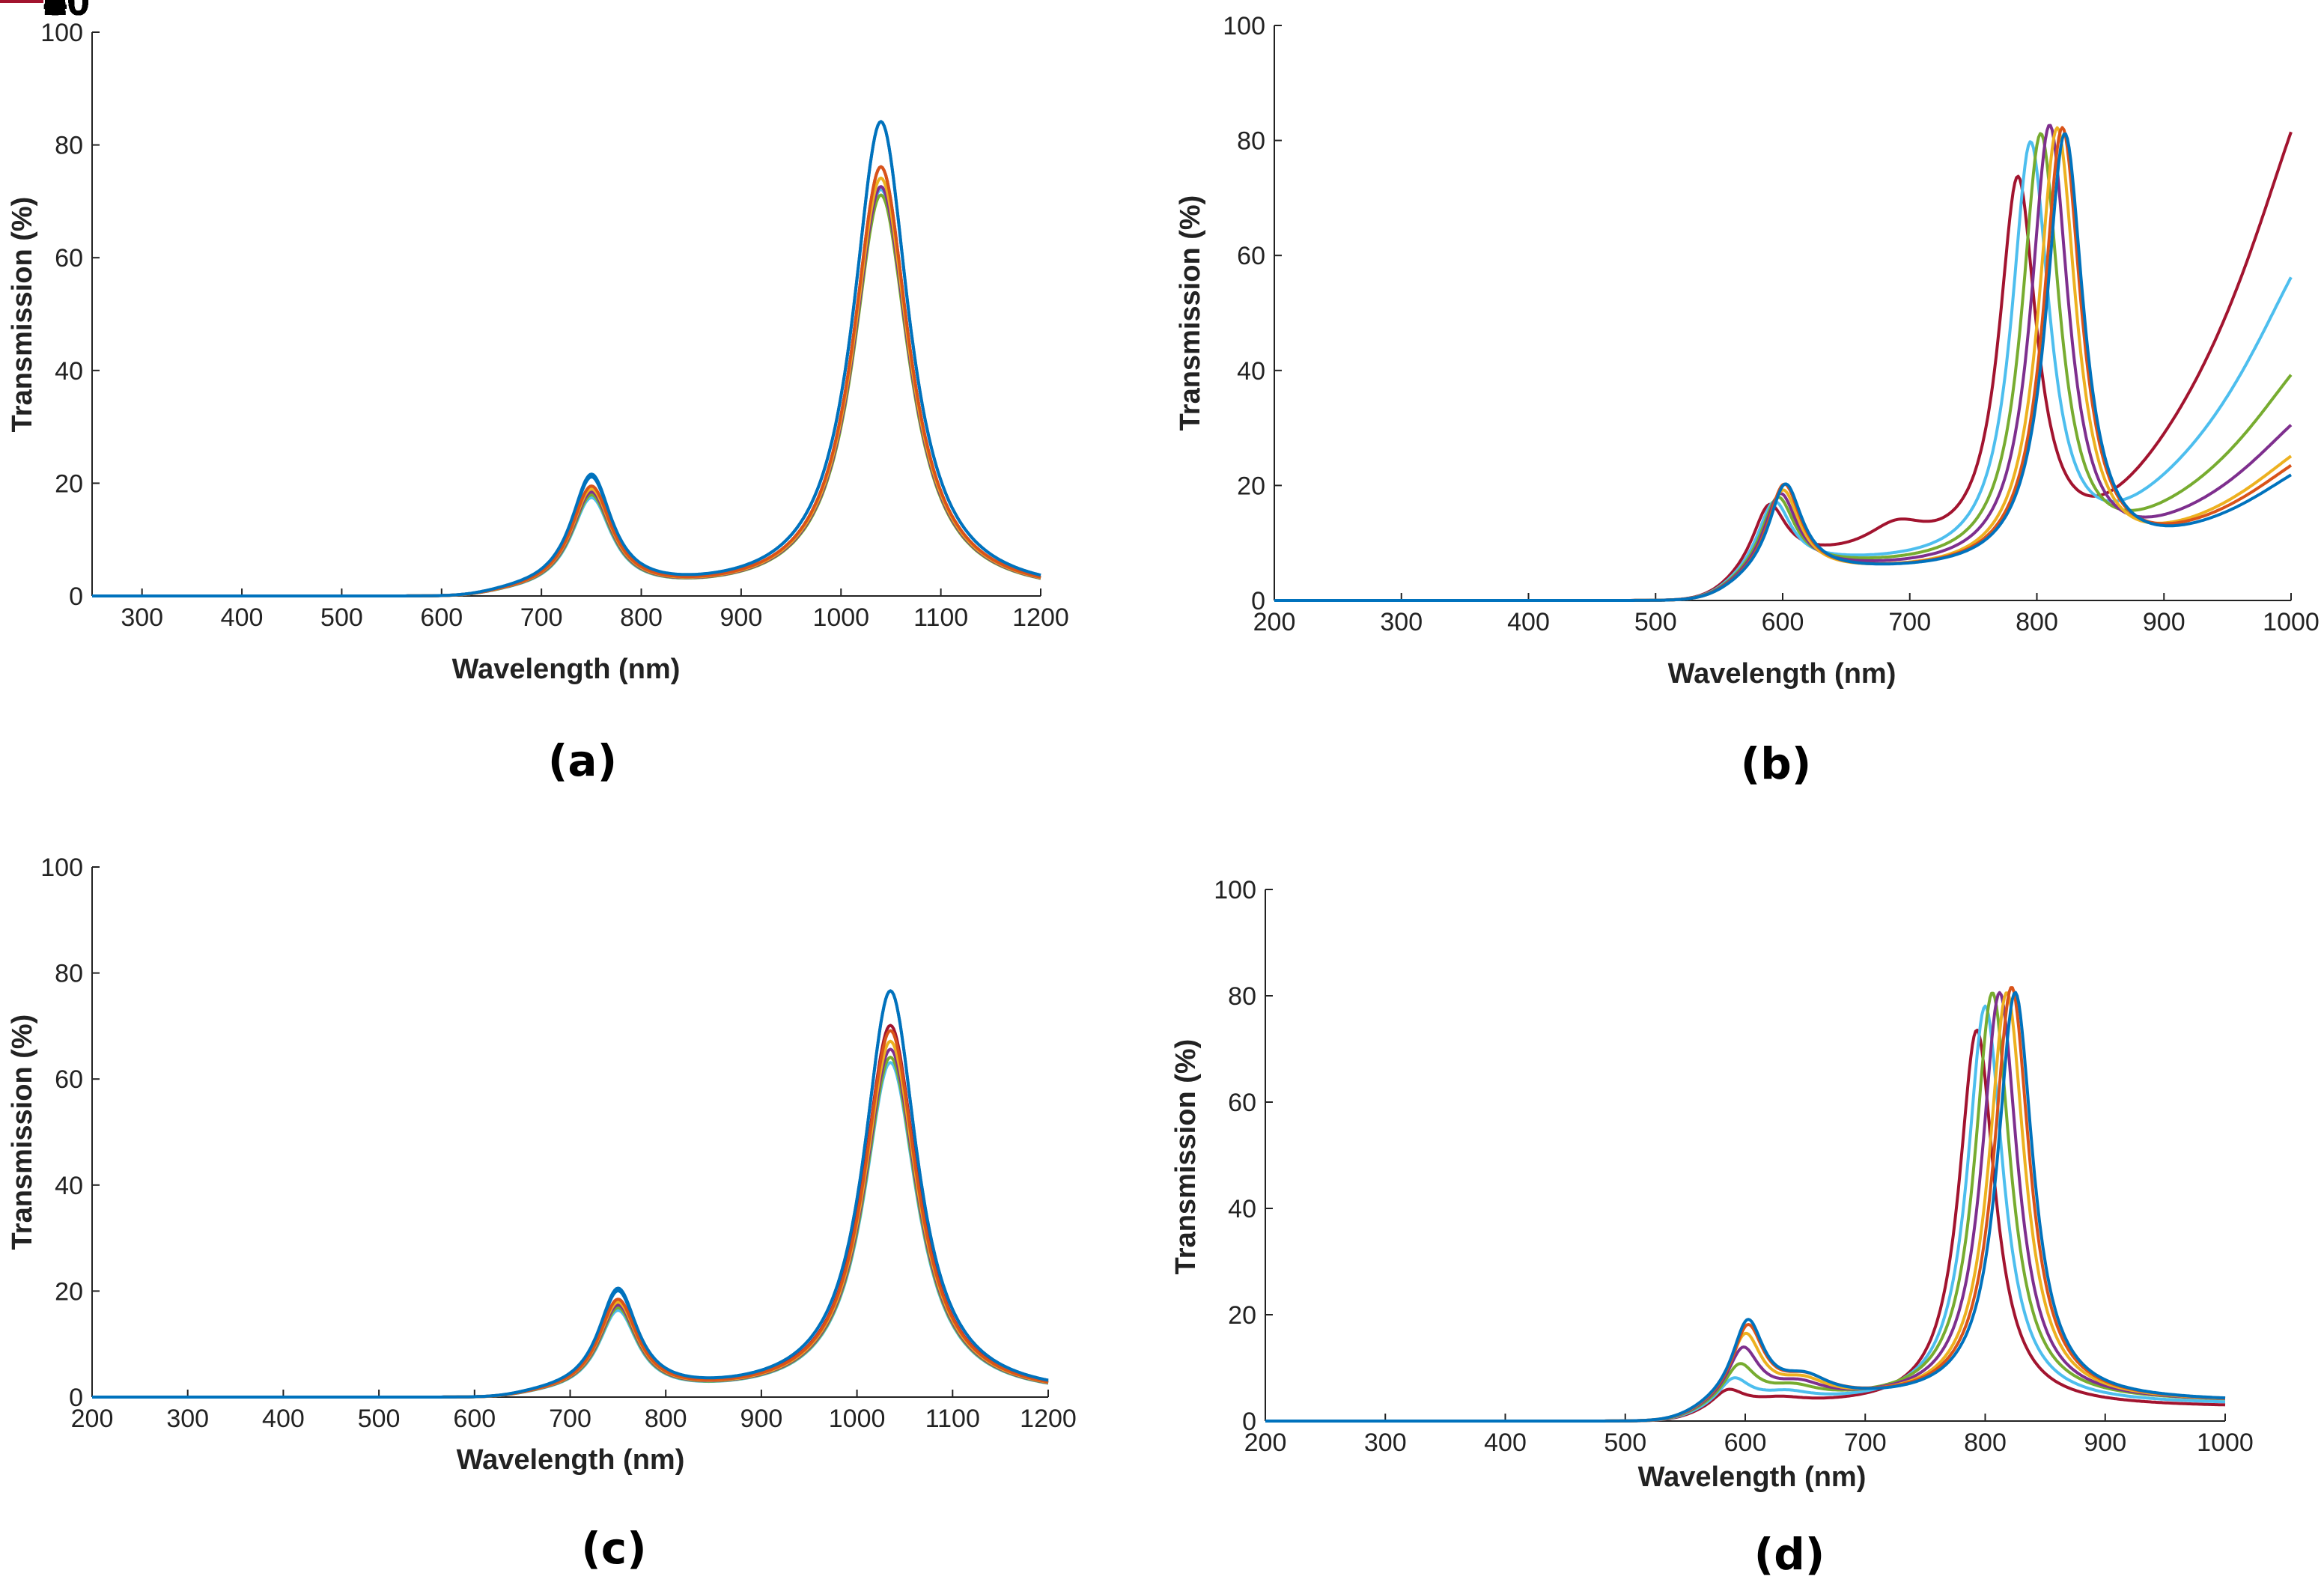 Image resolution: width=2324 pixels, height=1591 pixels. I want to click on panel-c-caption: (c), so click(613, 1549).